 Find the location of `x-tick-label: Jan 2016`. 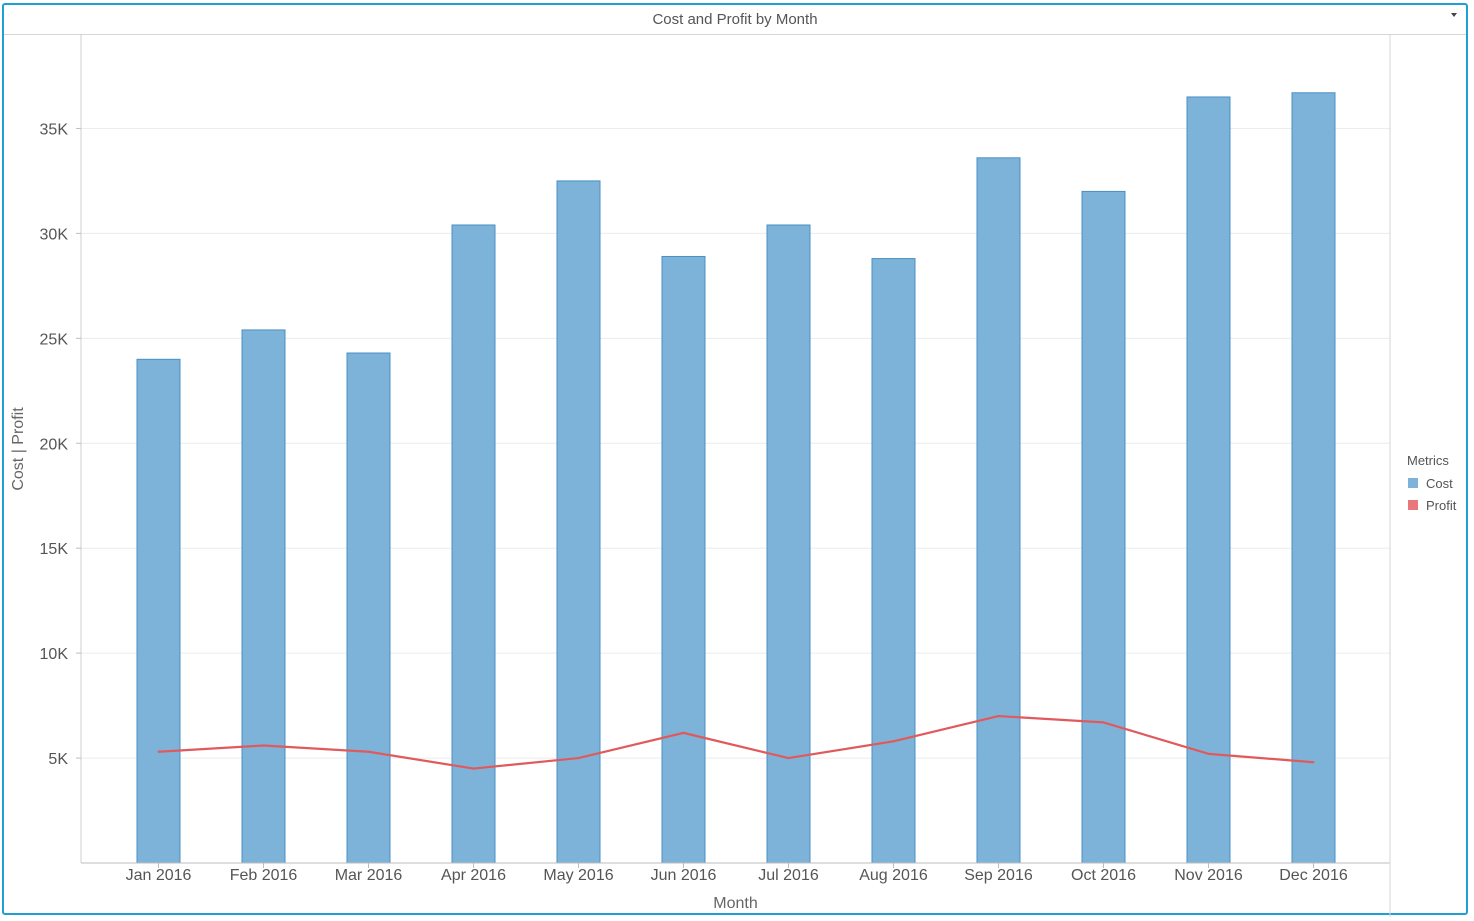

x-tick-label: Jan 2016 is located at coordinates (159, 875).